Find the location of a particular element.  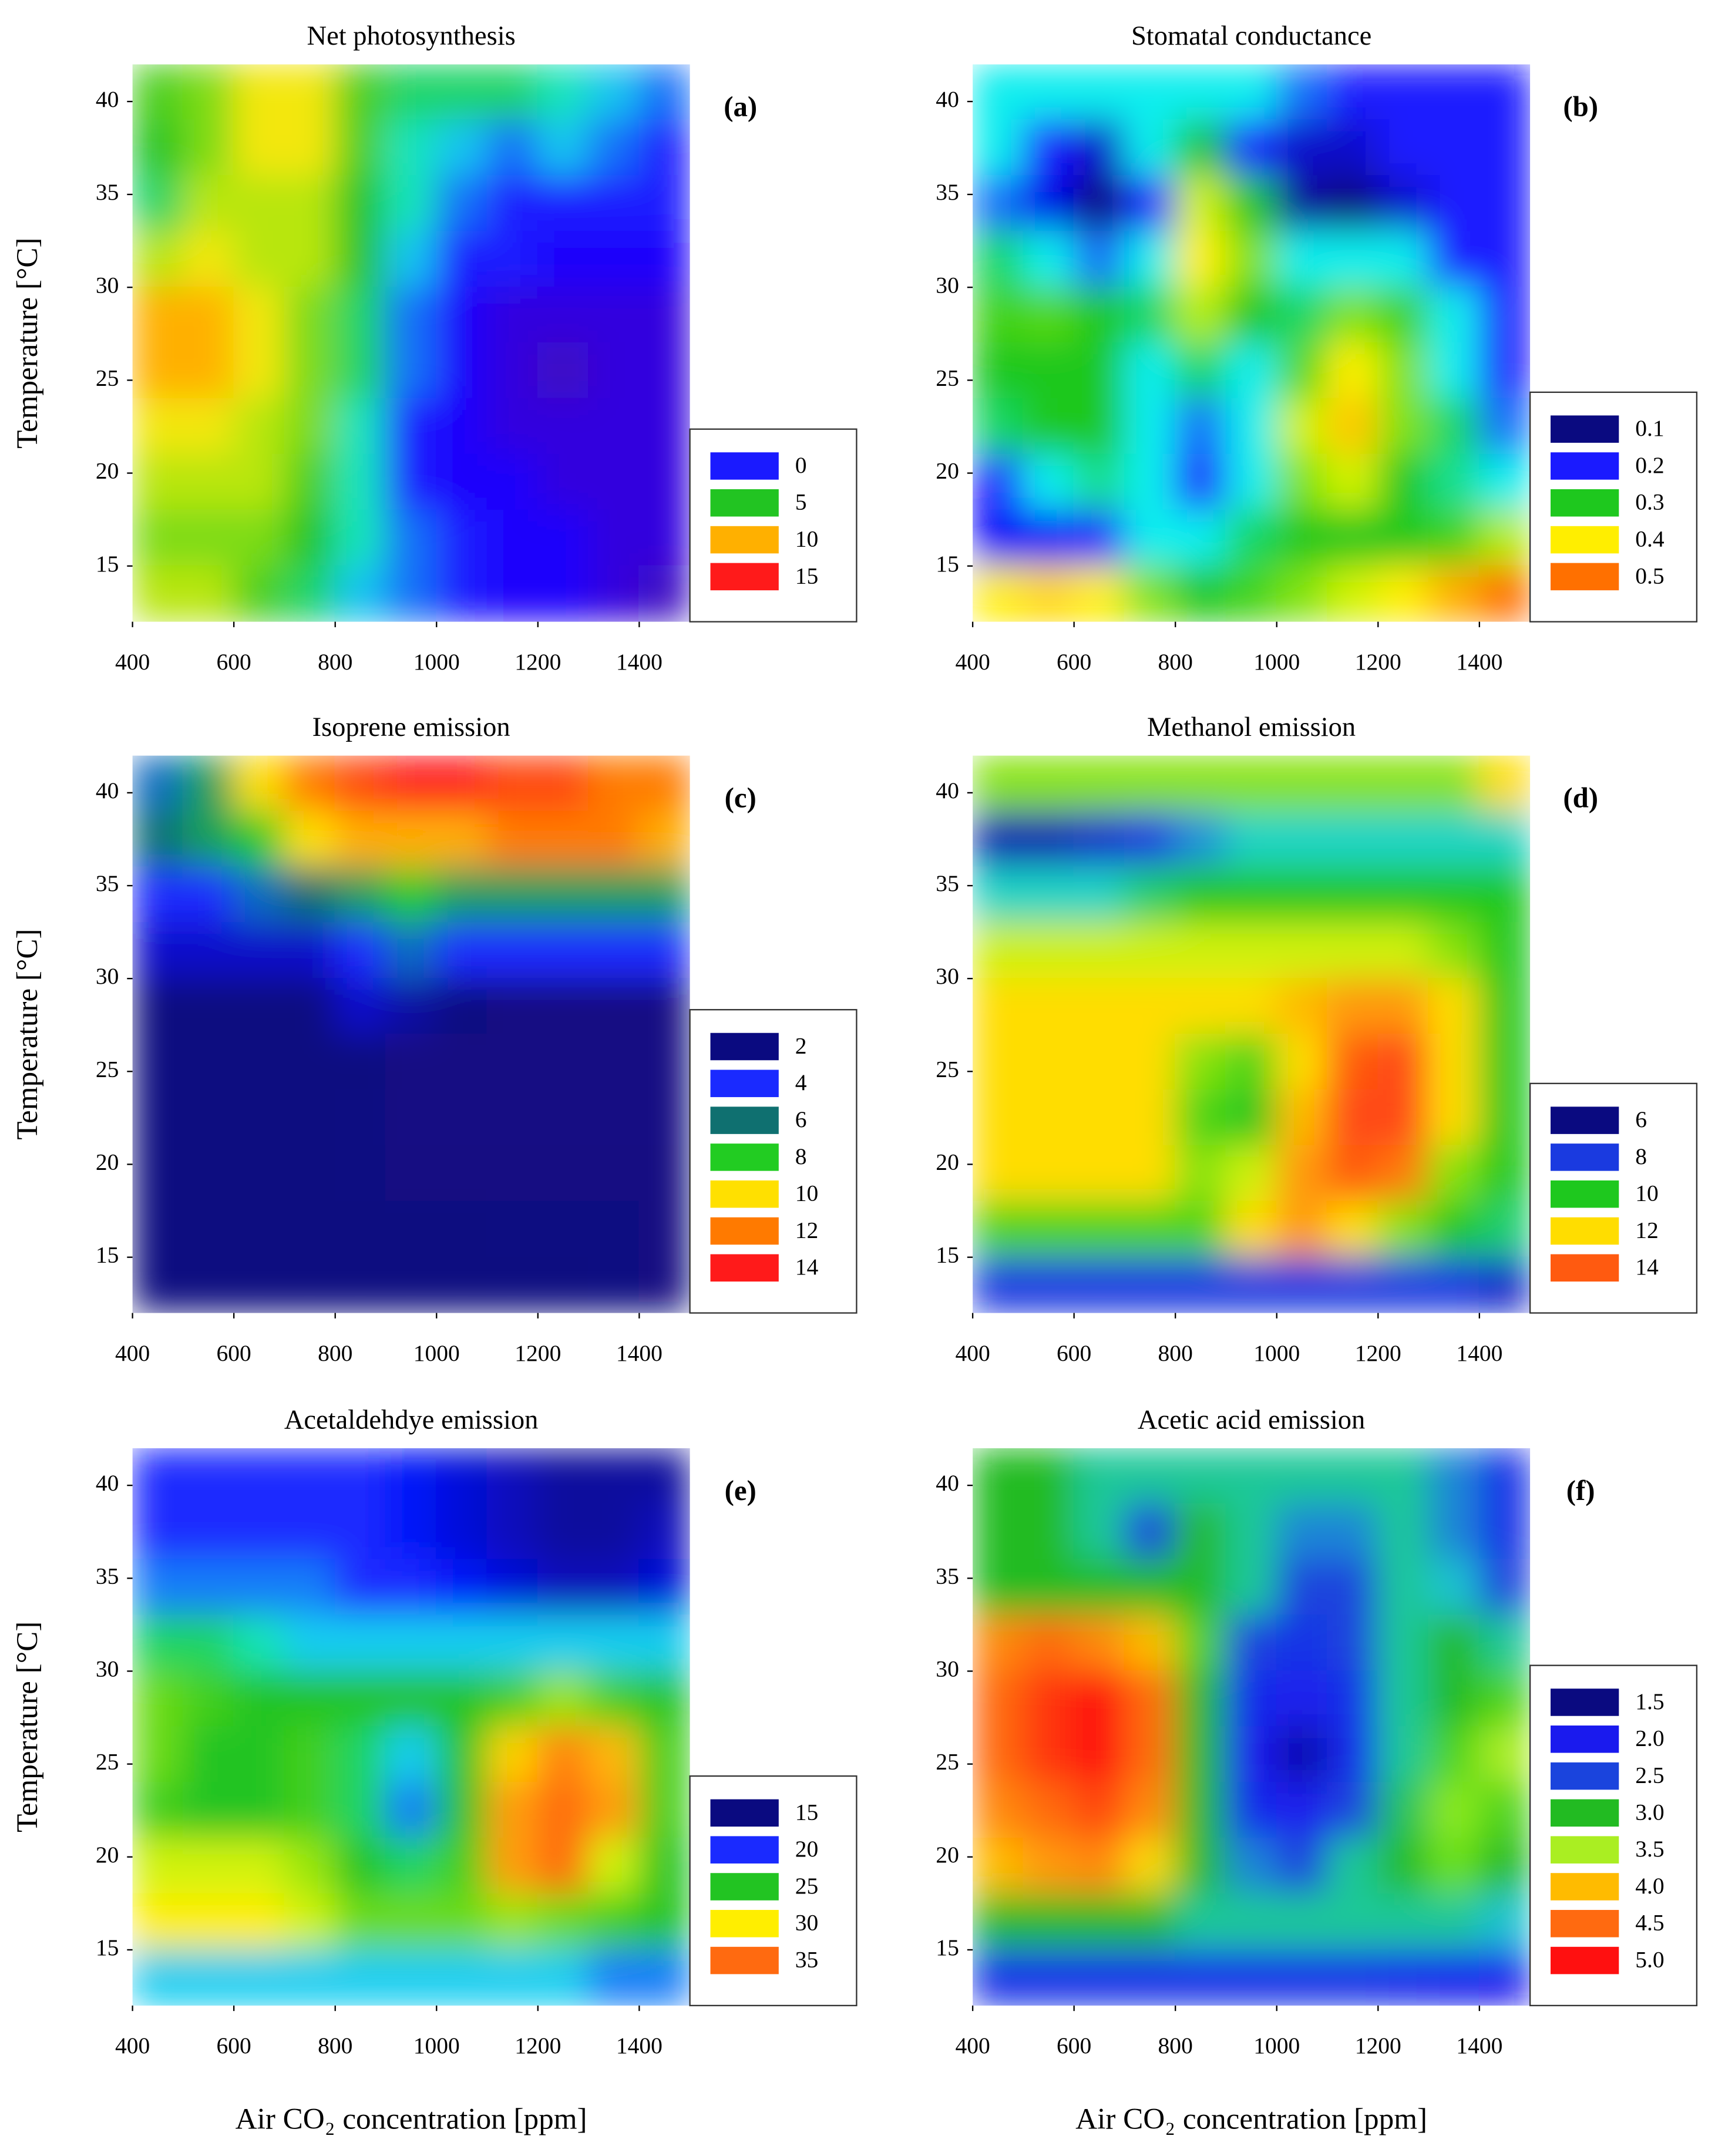

chart-title: Net photosynthesis is located at coordinates (411, 36).